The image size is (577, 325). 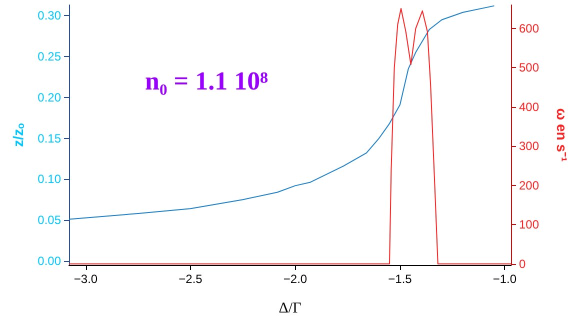 I want to click on y-tick-label: 0.15, so click(x=50, y=138).